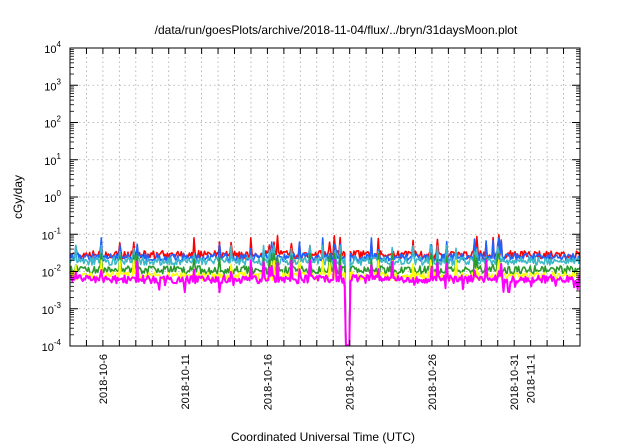  I want to click on x-tick-label: 2018-10-6, so click(104, 379).